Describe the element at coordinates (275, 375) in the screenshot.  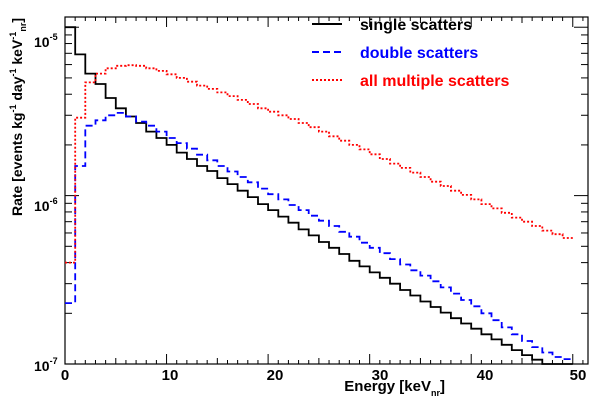
I see `x-tick-label: 20` at that location.